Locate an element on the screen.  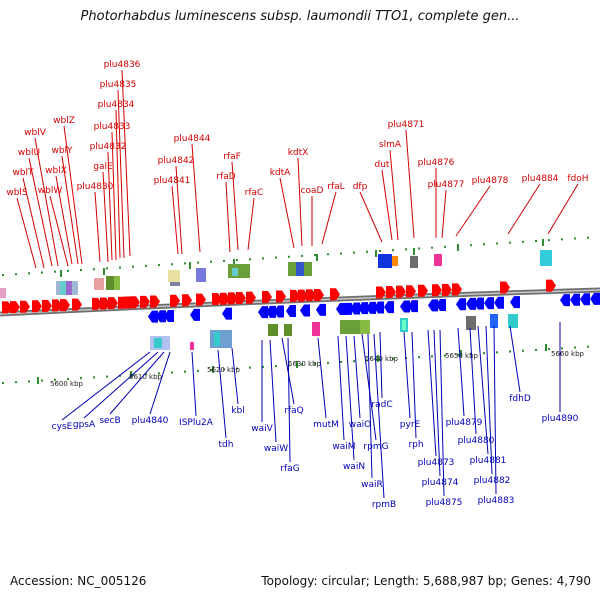
top-gene-rfad: rfaD is located at coordinates (226, 212).